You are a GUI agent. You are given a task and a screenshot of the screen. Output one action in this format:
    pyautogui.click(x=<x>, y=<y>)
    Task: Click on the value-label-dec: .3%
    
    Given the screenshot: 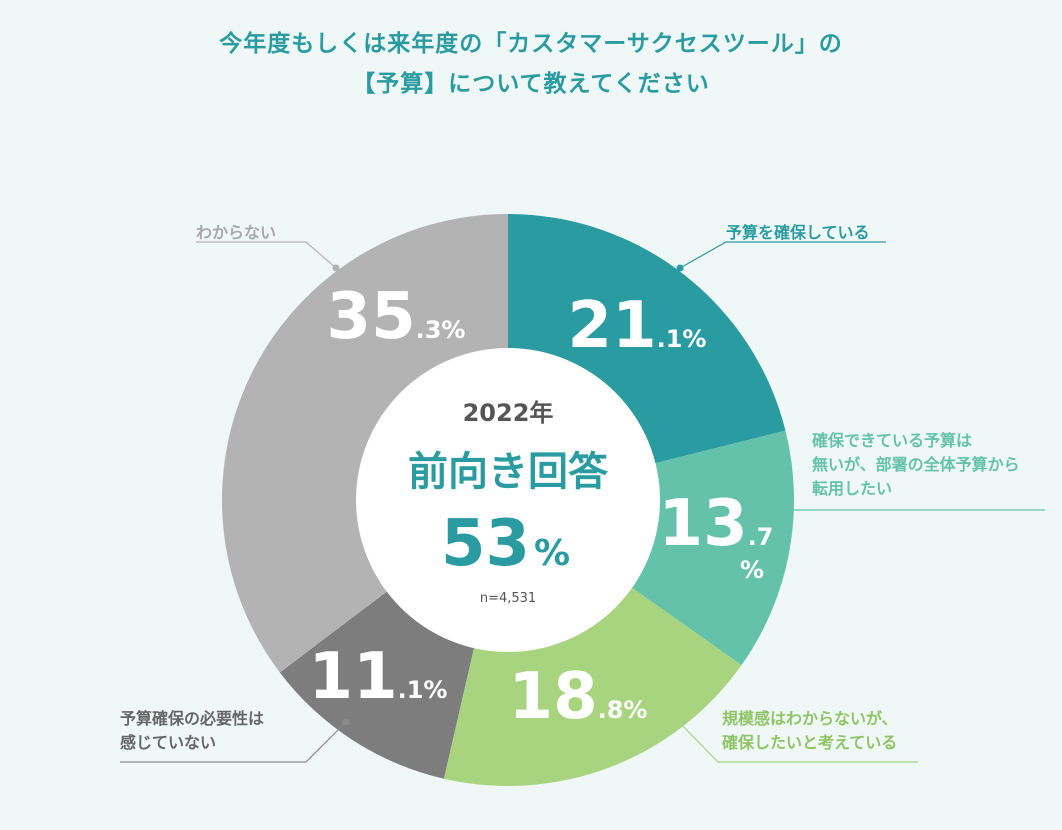 What is the action you would take?
    pyautogui.click(x=441, y=330)
    